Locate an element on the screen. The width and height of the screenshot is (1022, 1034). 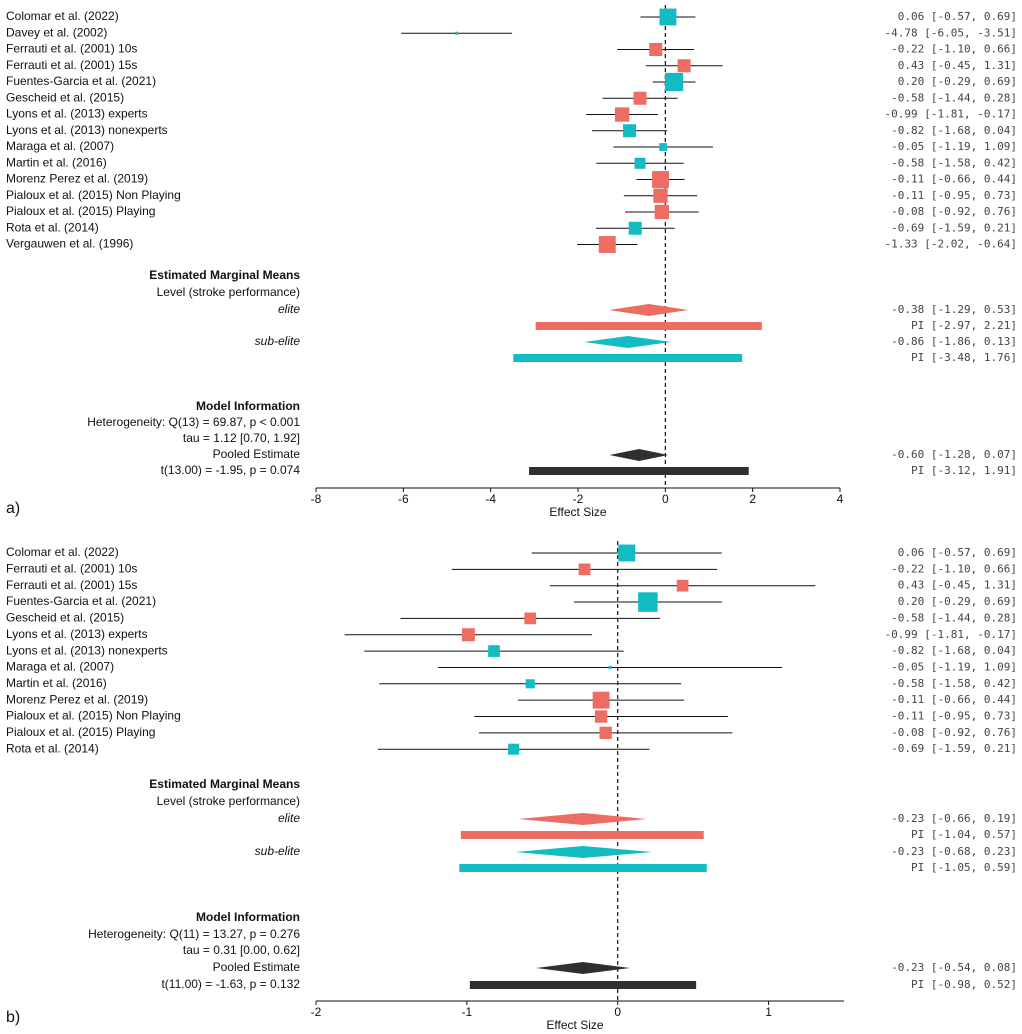
ci-value-text: -0.05 [-1.19, 1.09] is located at coordinates (954, 666).